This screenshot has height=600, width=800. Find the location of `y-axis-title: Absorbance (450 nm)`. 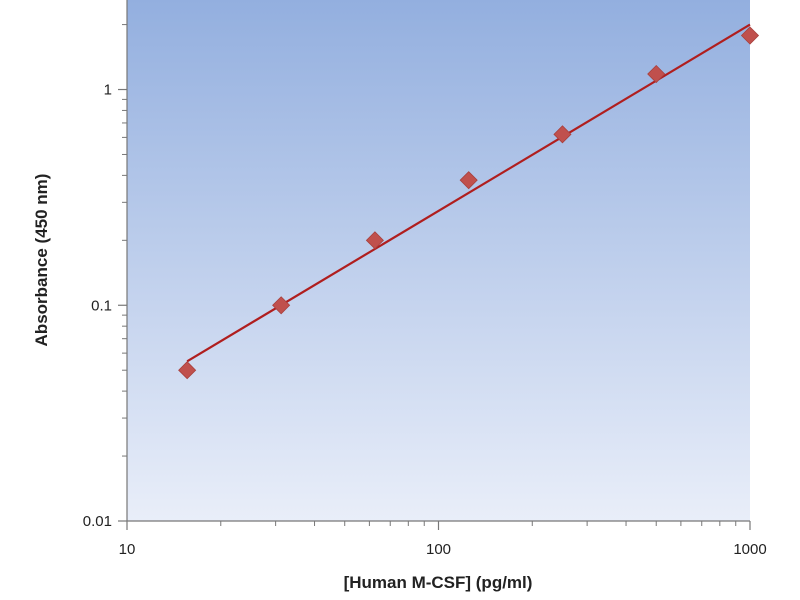

y-axis-title: Absorbance (450 nm) is located at coordinates (41, 260).